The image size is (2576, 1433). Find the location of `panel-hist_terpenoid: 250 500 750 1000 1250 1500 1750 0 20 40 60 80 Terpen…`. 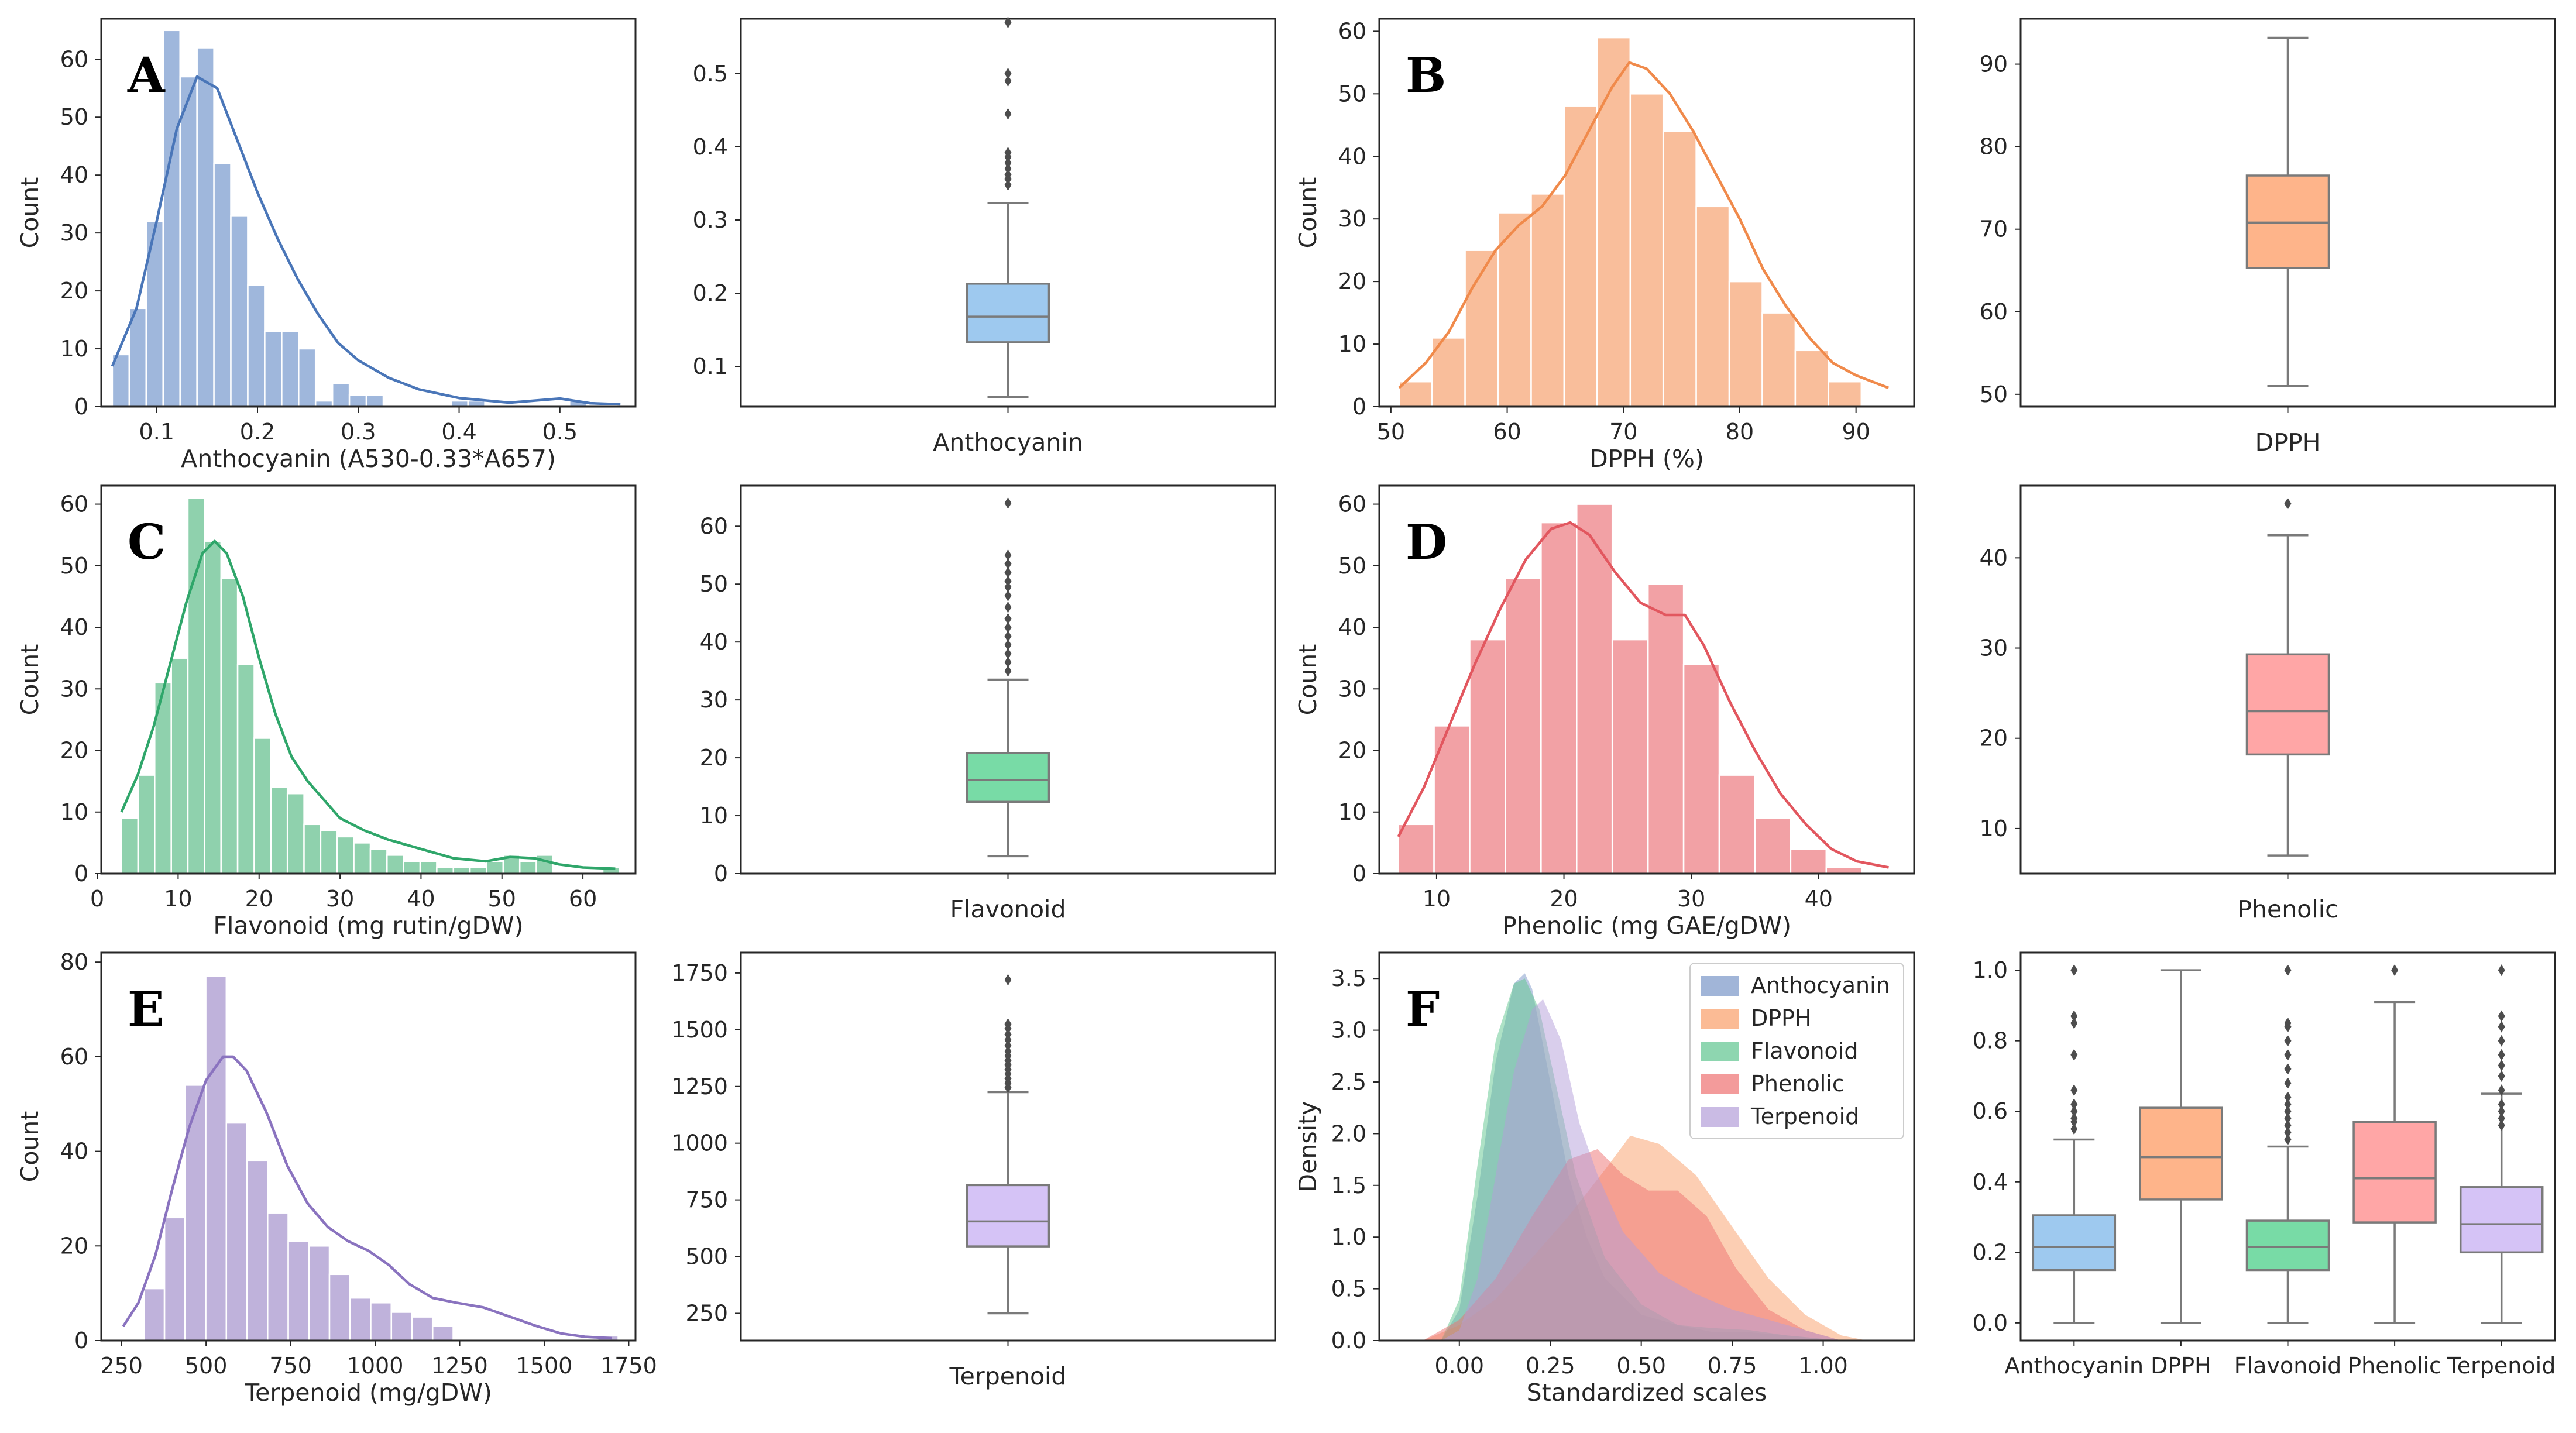

panel-hist_terpenoid: 250 500 750 1000 1250 1500 1750 0 20 40 60 80 Terpen… is located at coordinates (336, 1178).